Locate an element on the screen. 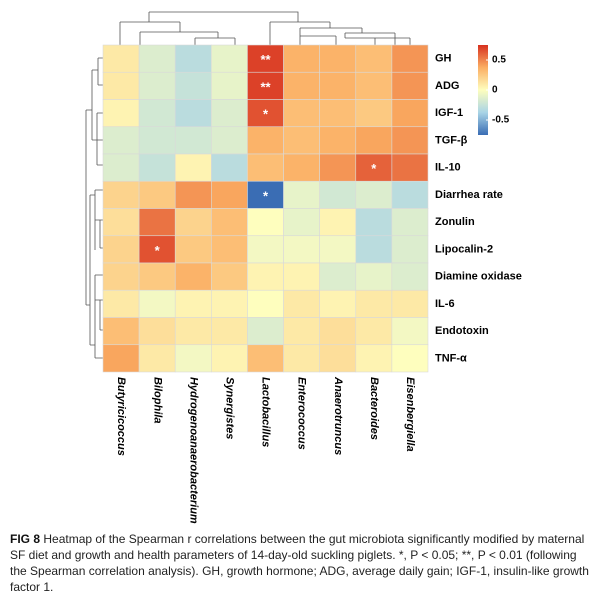 The height and width of the screenshot is (607, 598). column-label: Synergistes is located at coordinates (229, 408).